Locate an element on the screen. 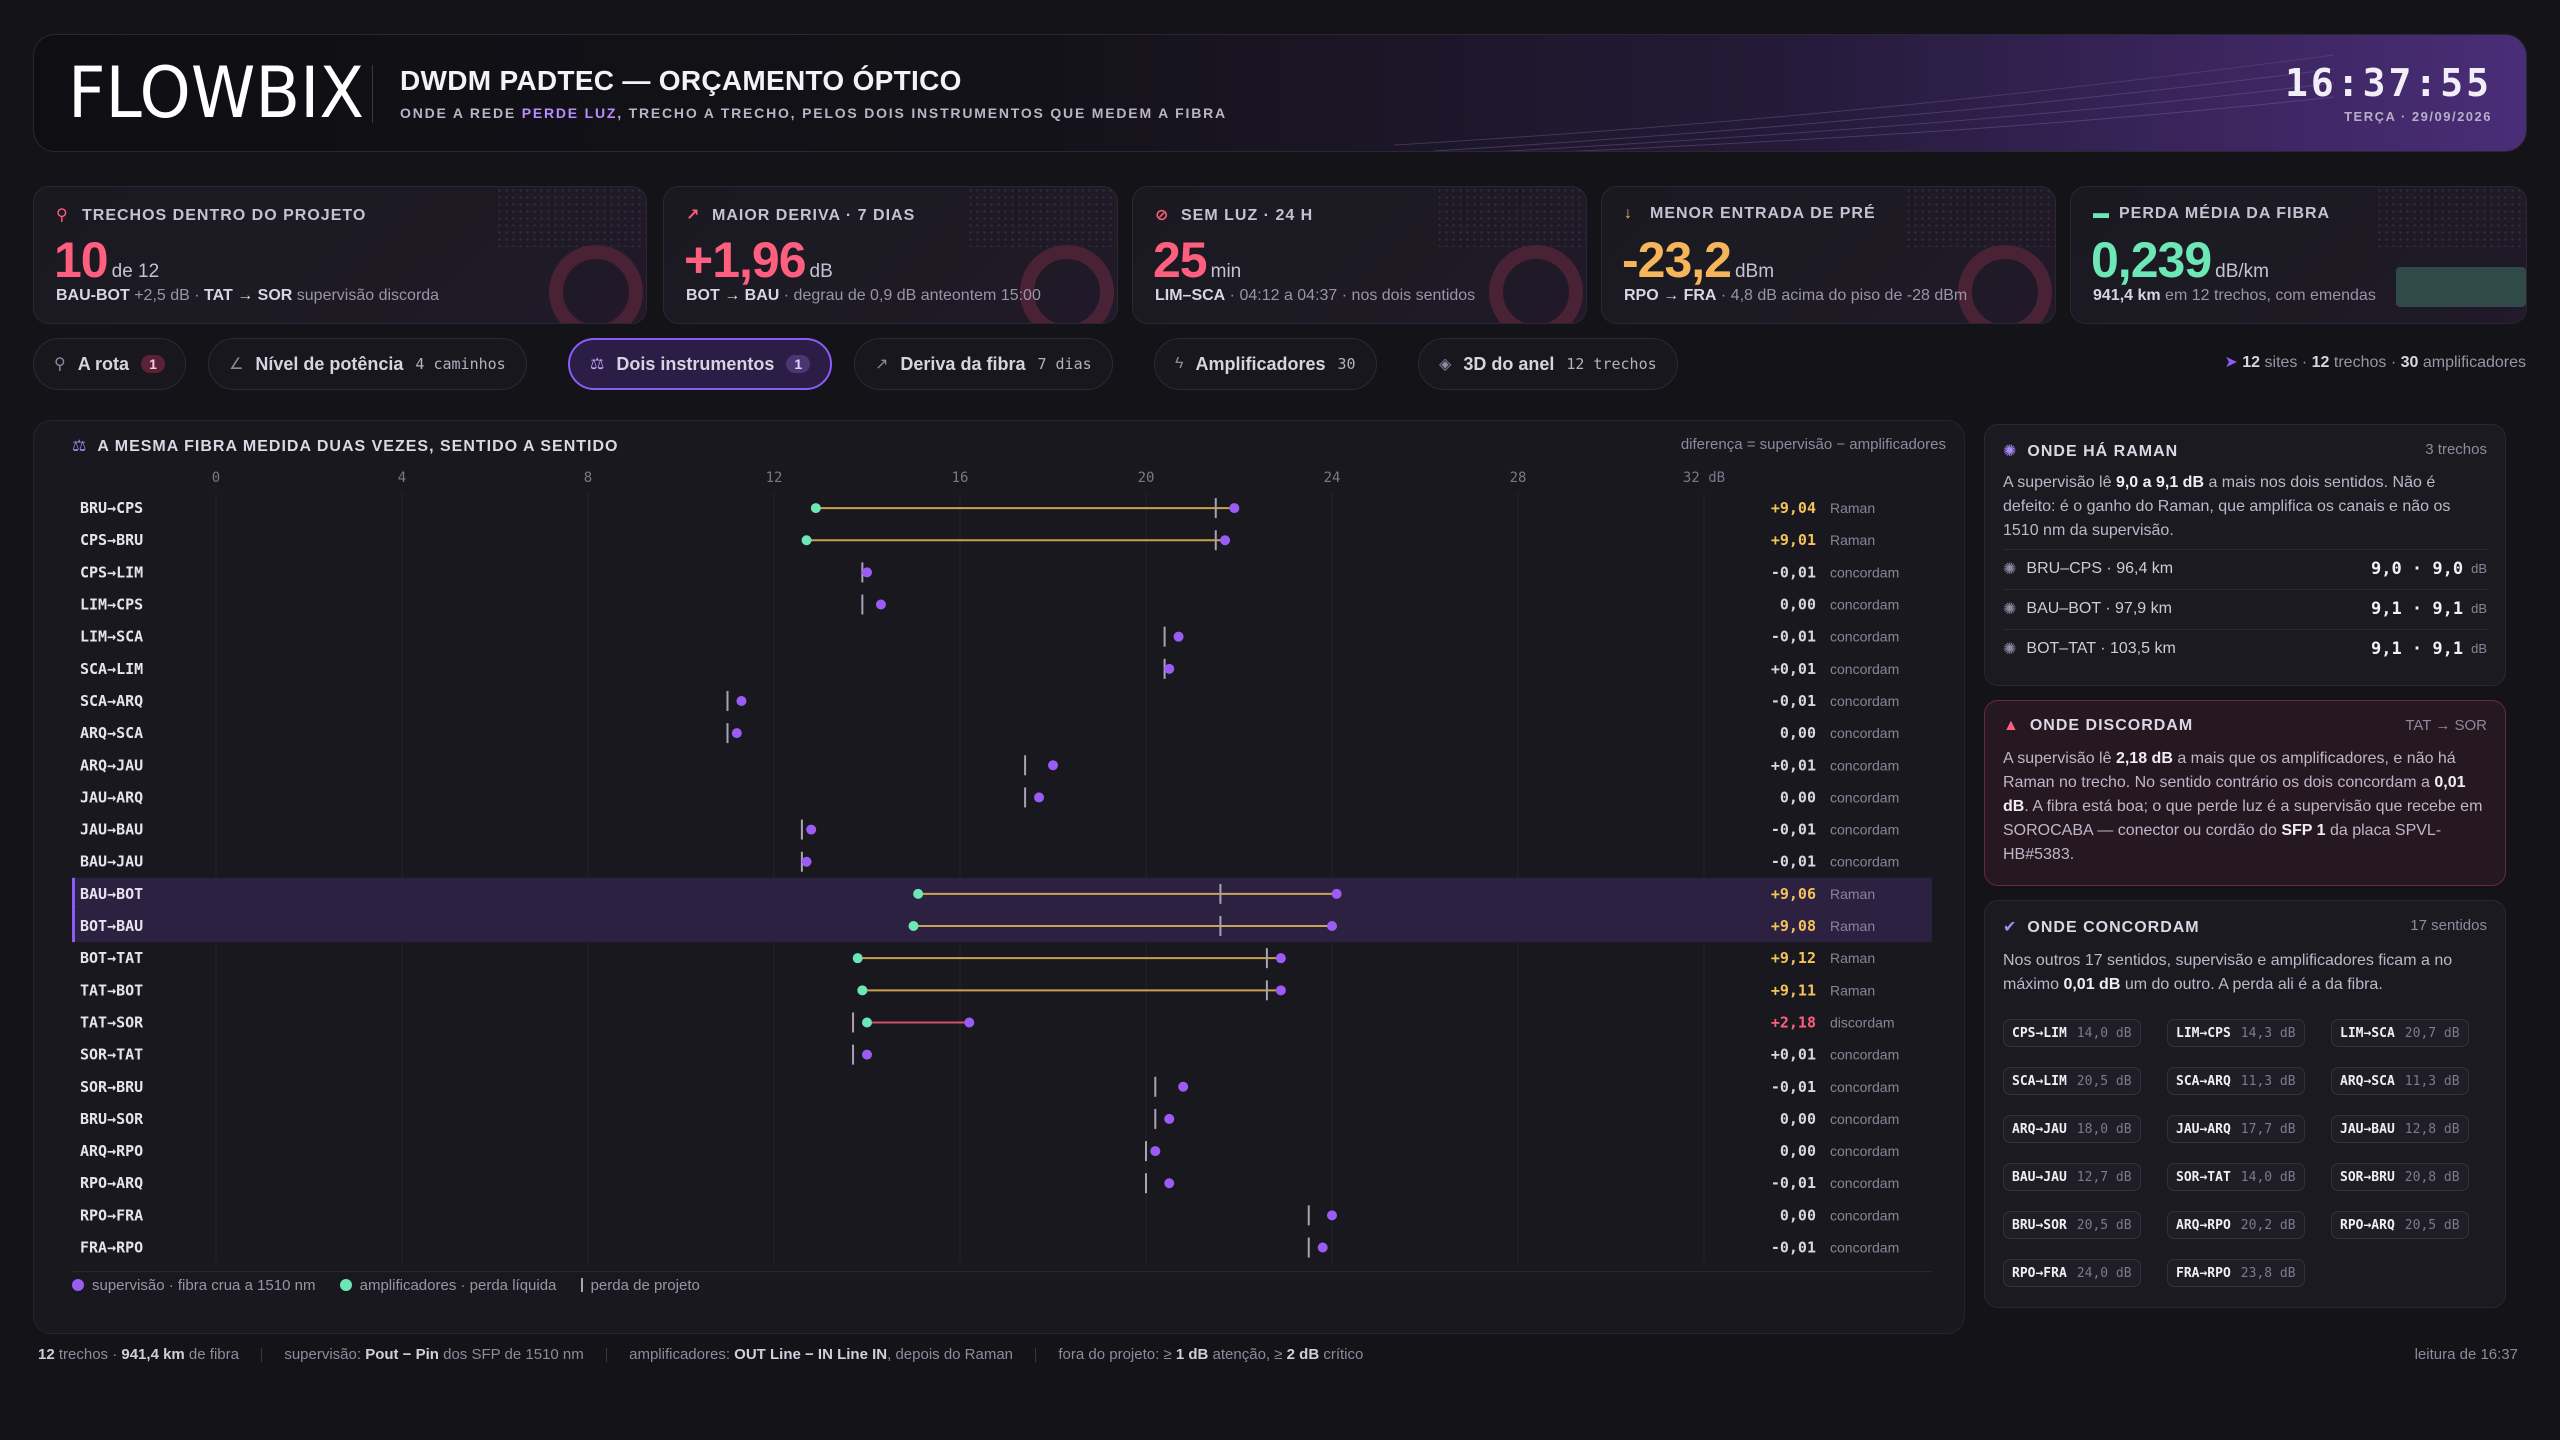 This screenshot has height=1440, width=2560. tab-cube: ◈ 3D do anel 12 trechos is located at coordinates (1548, 364).